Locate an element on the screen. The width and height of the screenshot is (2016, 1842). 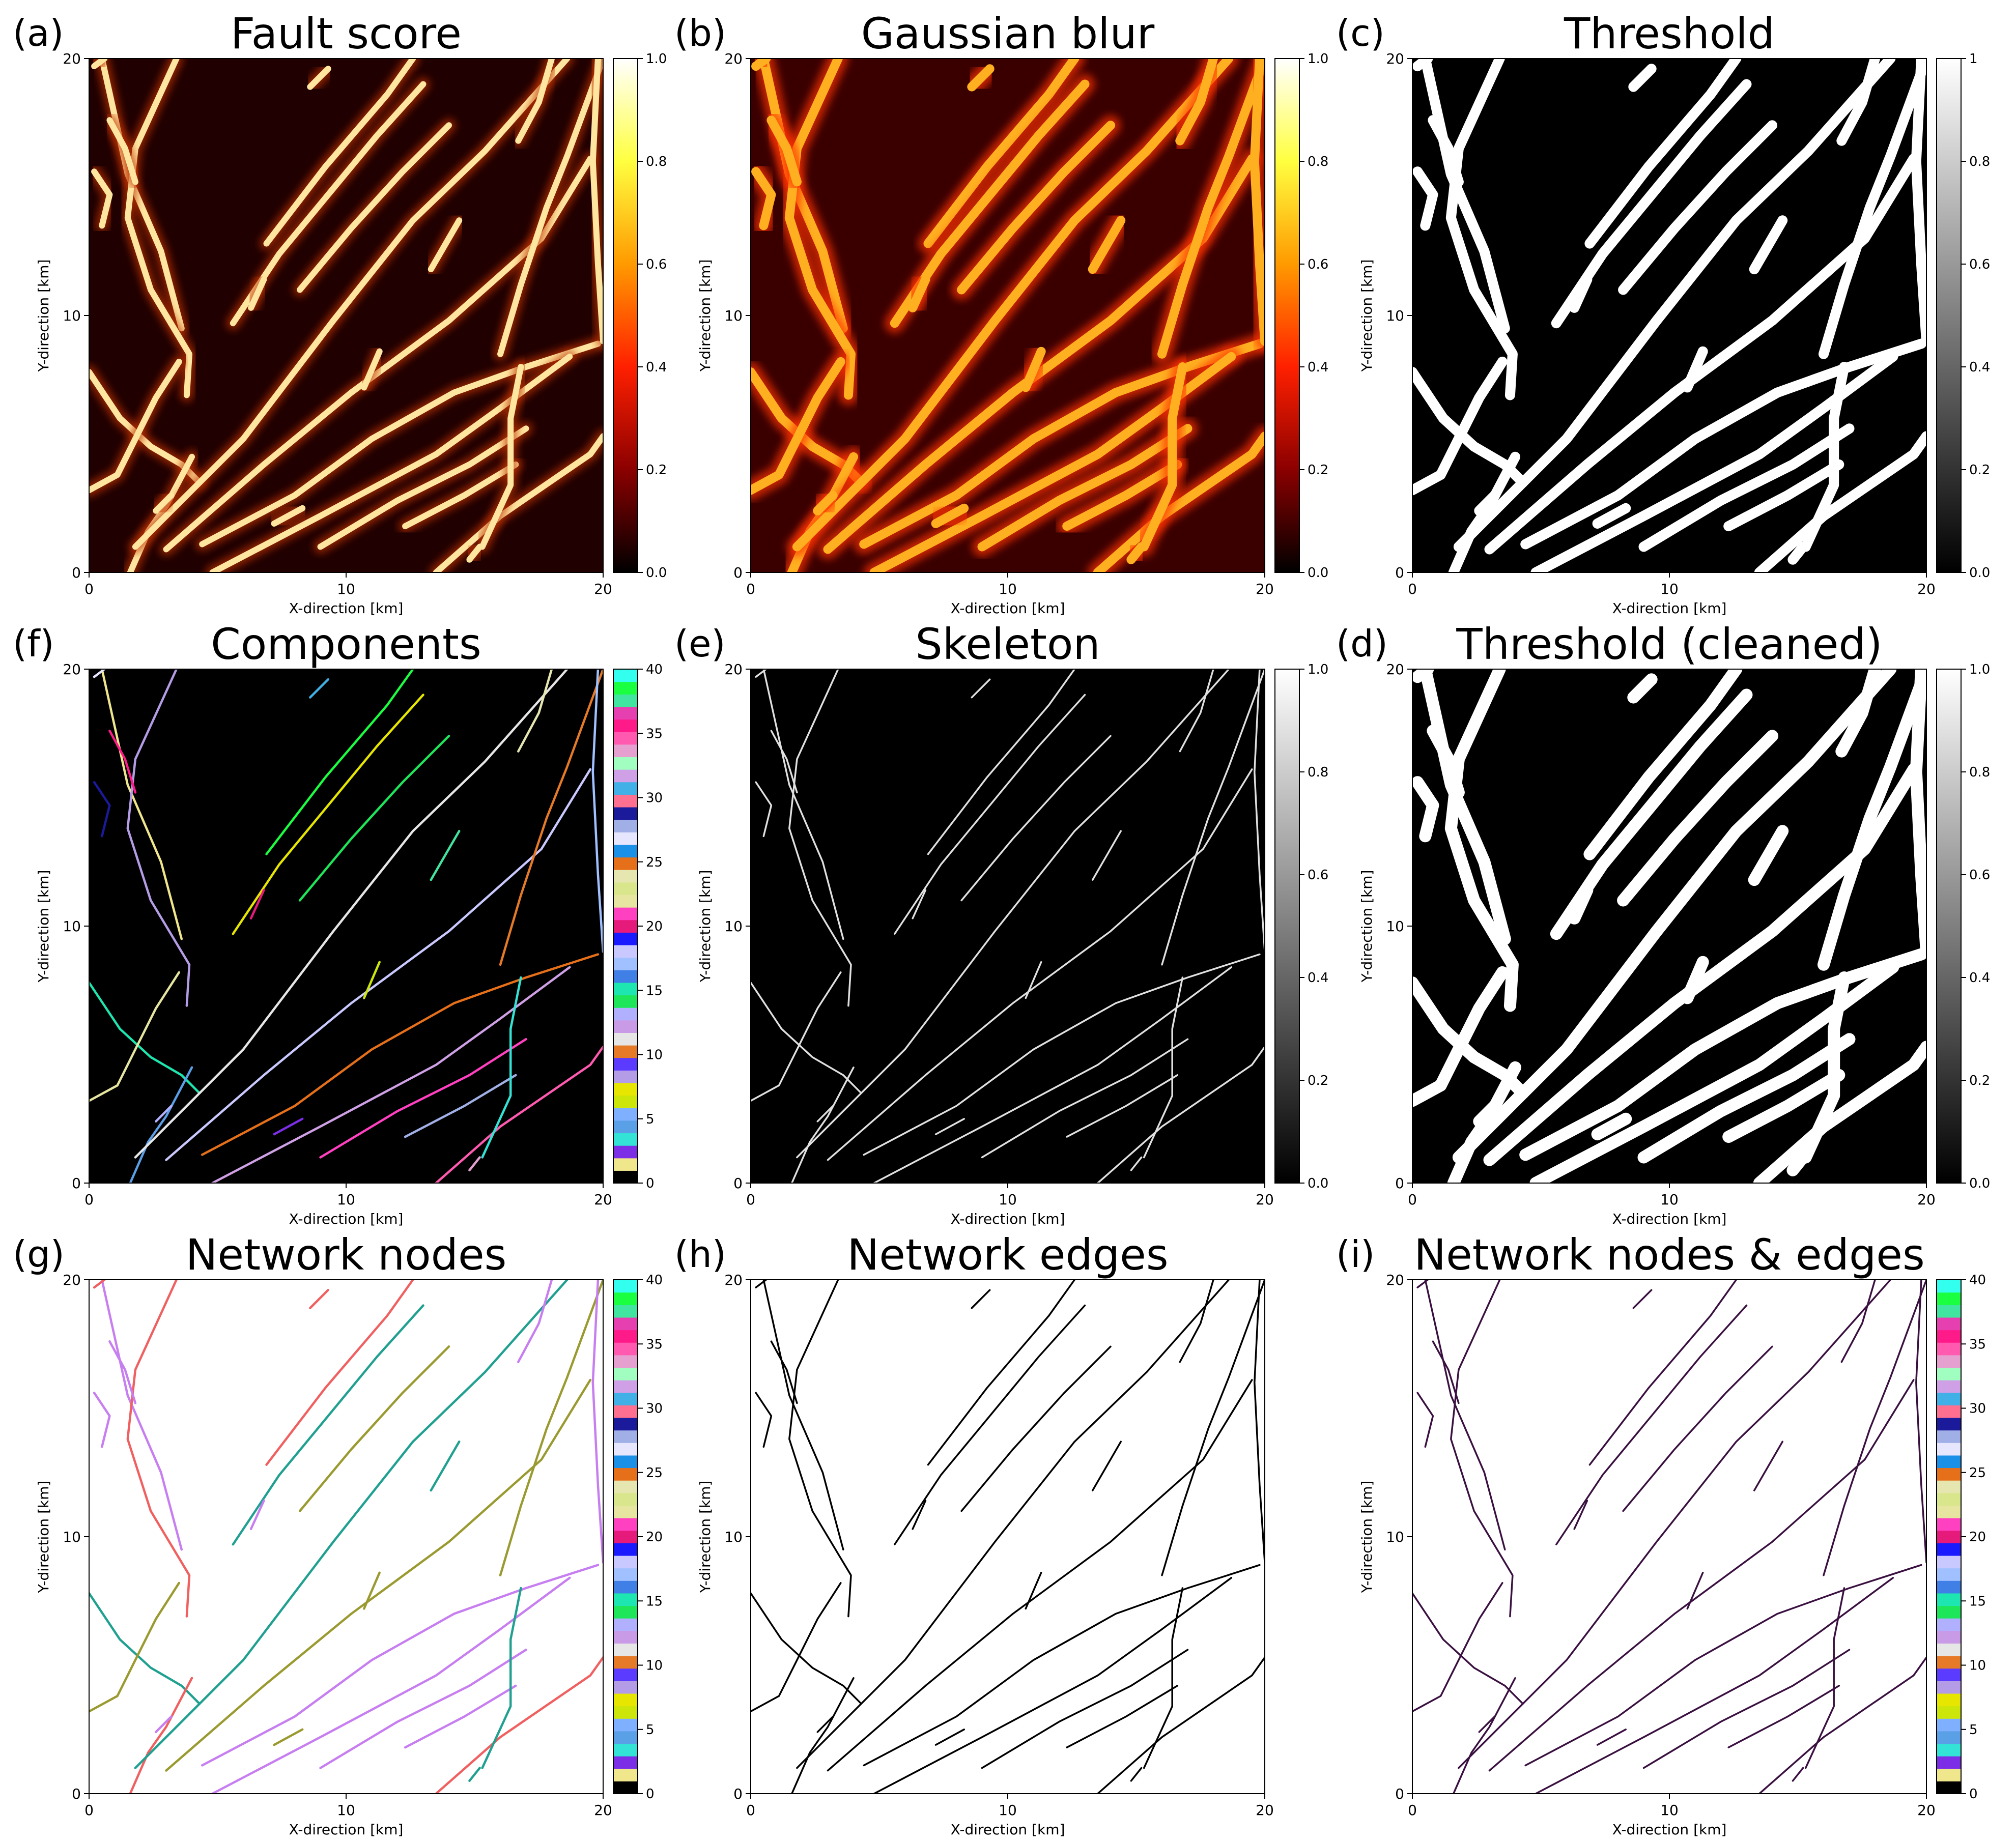
panel-label: (c) is located at coordinates (1360, 33).